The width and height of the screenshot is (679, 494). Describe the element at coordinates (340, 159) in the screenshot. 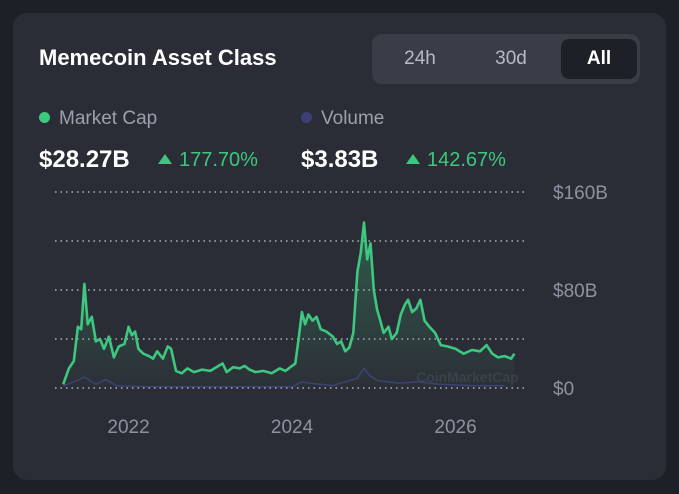

I see `volume-value: $3.83B` at that location.